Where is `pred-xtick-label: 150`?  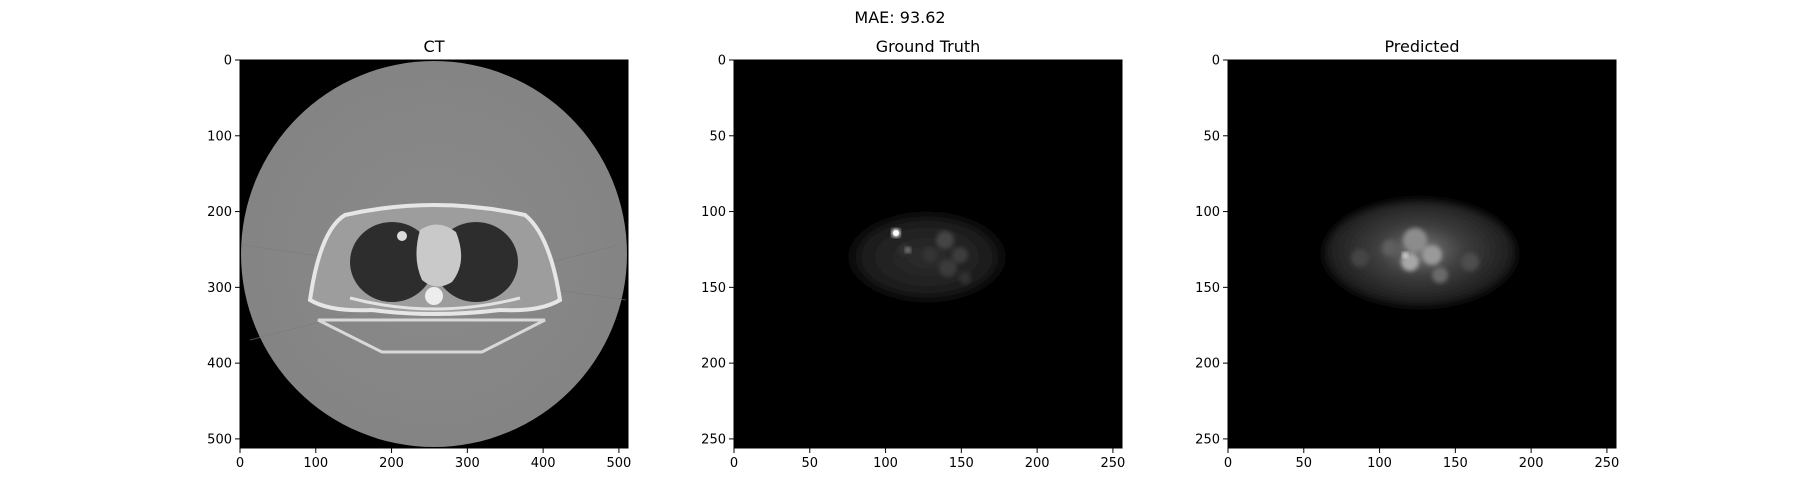 pred-xtick-label: 150 is located at coordinates (1455, 463).